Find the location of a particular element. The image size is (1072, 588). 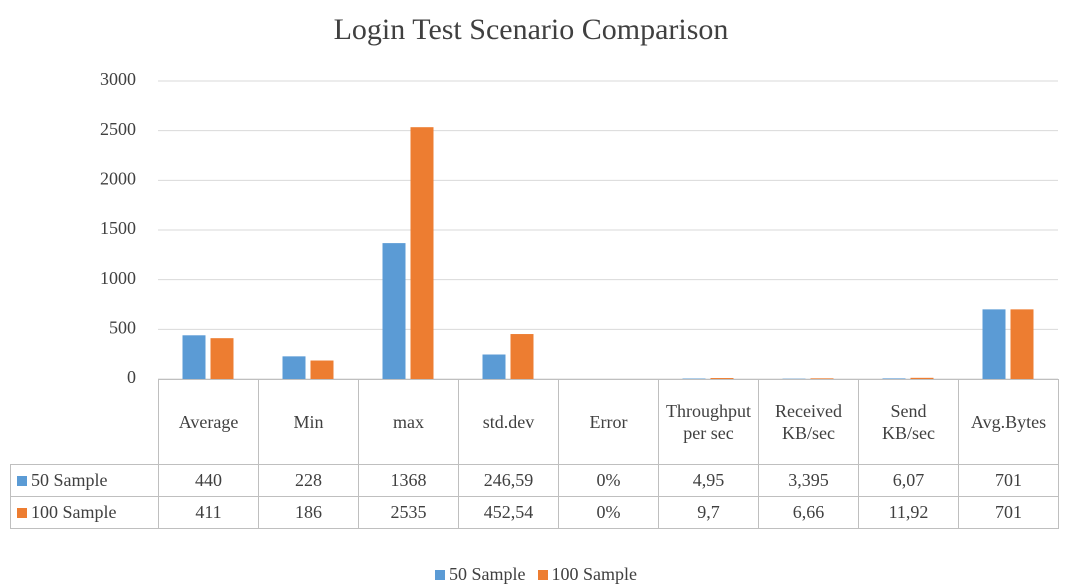

y-tick-label: 1000 is located at coordinates (118, 278).